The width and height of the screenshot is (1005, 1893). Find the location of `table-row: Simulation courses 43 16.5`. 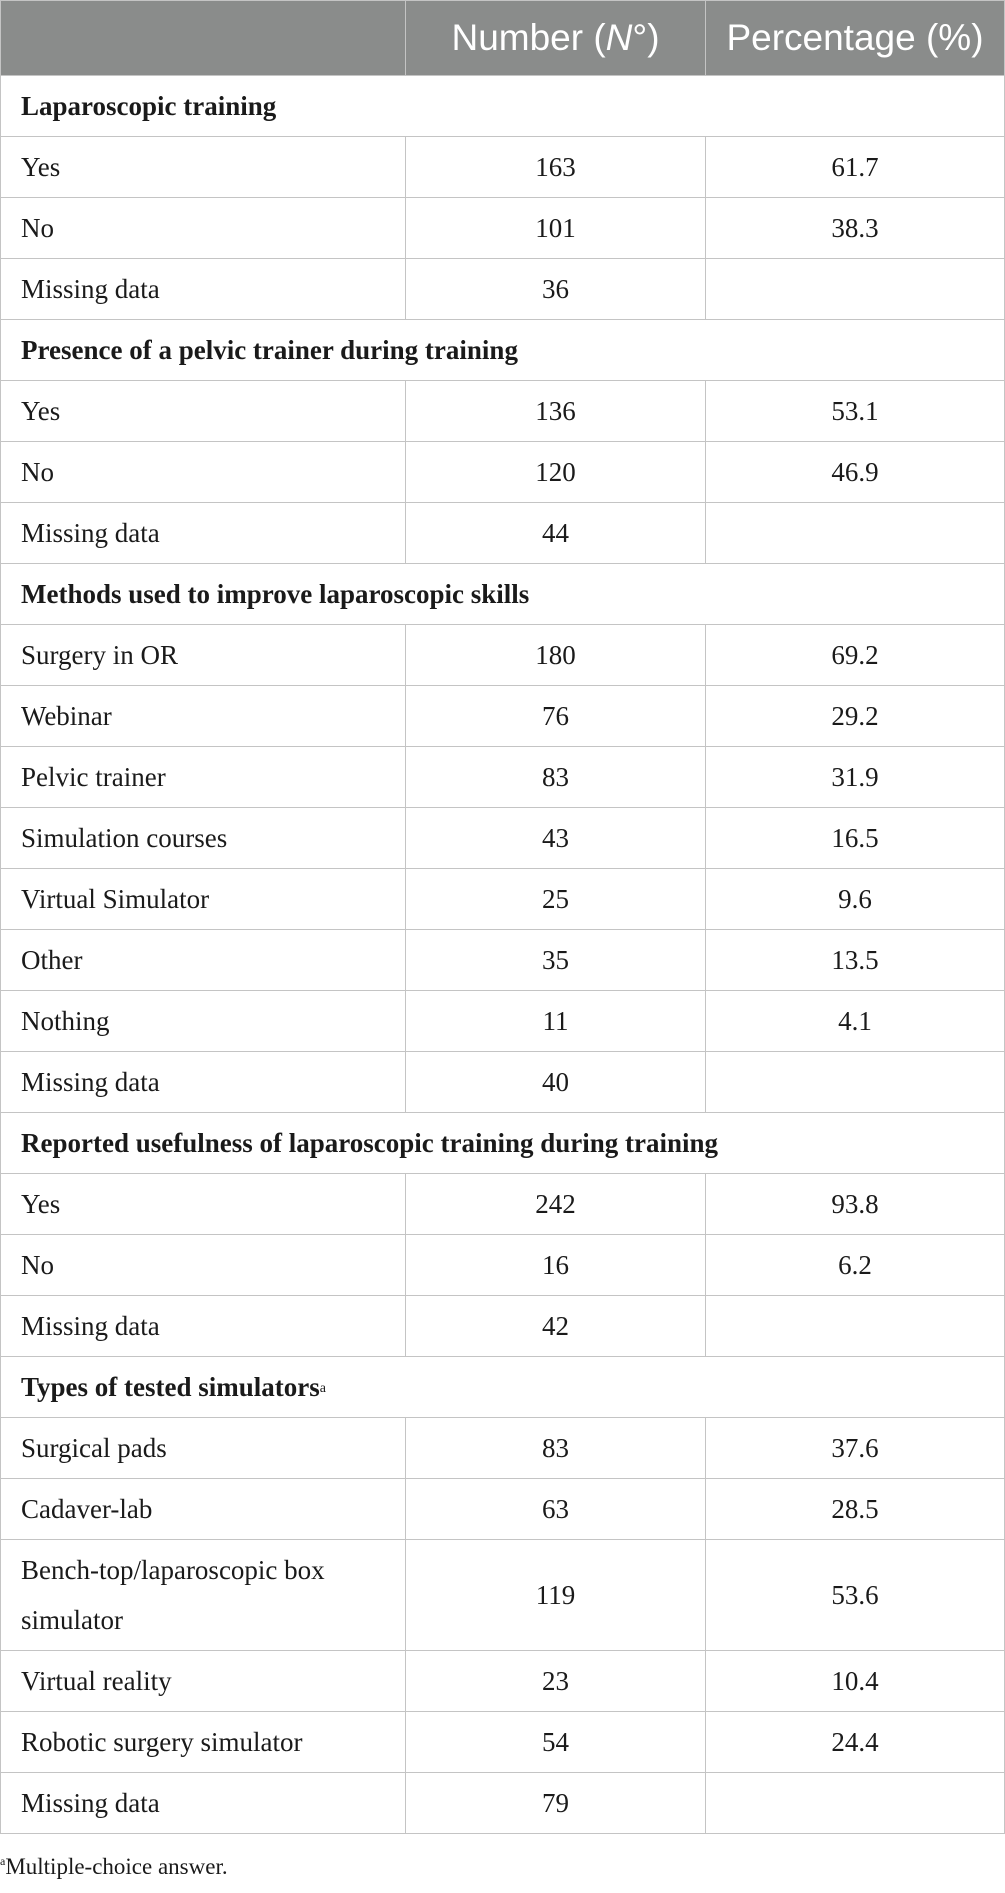

table-row: Simulation courses 43 16.5 is located at coordinates (502, 838).